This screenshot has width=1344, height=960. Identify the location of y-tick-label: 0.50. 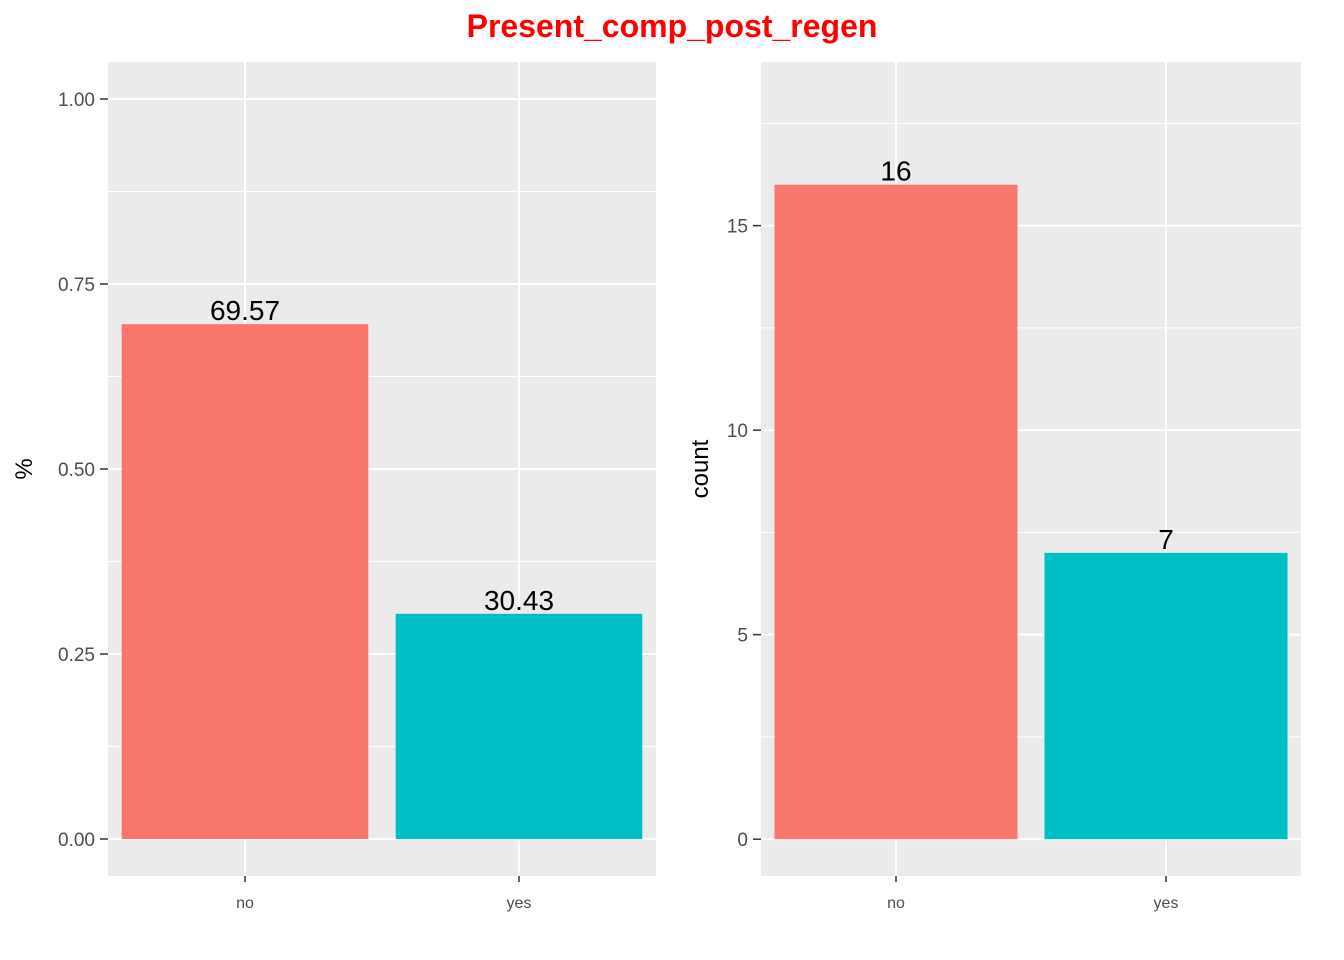
(76, 470).